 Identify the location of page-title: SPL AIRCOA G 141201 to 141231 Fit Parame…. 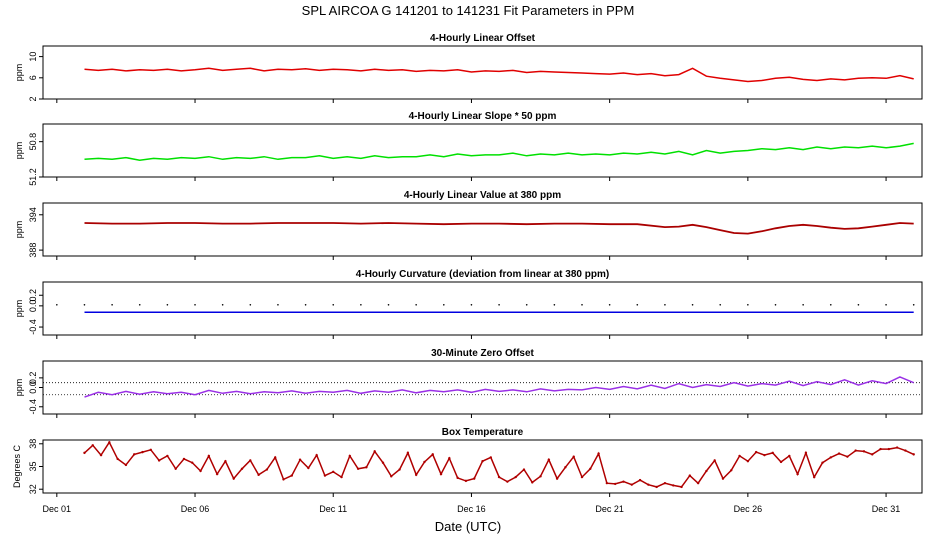
(468, 10).